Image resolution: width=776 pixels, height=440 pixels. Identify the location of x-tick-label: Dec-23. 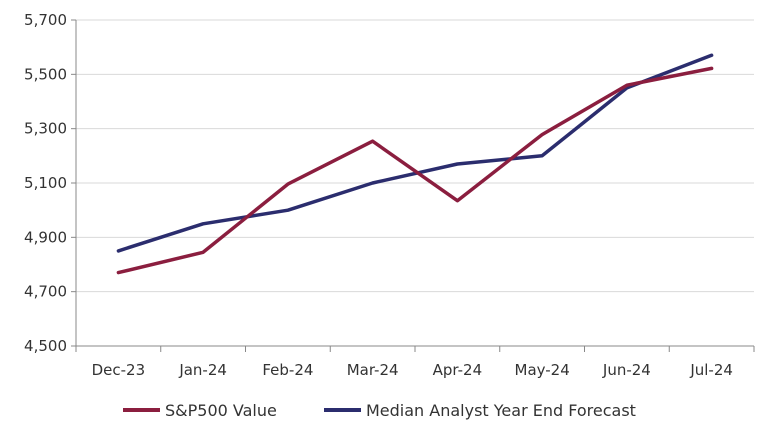
(119, 370).